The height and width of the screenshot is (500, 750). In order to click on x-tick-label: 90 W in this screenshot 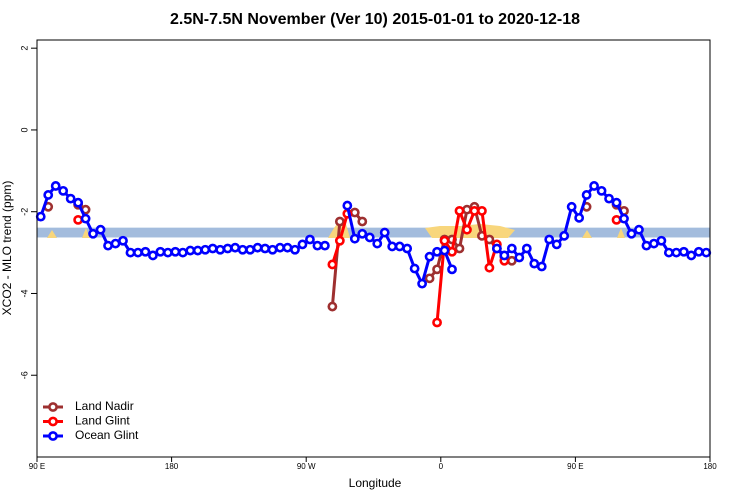, I will do `click(306, 466)`.